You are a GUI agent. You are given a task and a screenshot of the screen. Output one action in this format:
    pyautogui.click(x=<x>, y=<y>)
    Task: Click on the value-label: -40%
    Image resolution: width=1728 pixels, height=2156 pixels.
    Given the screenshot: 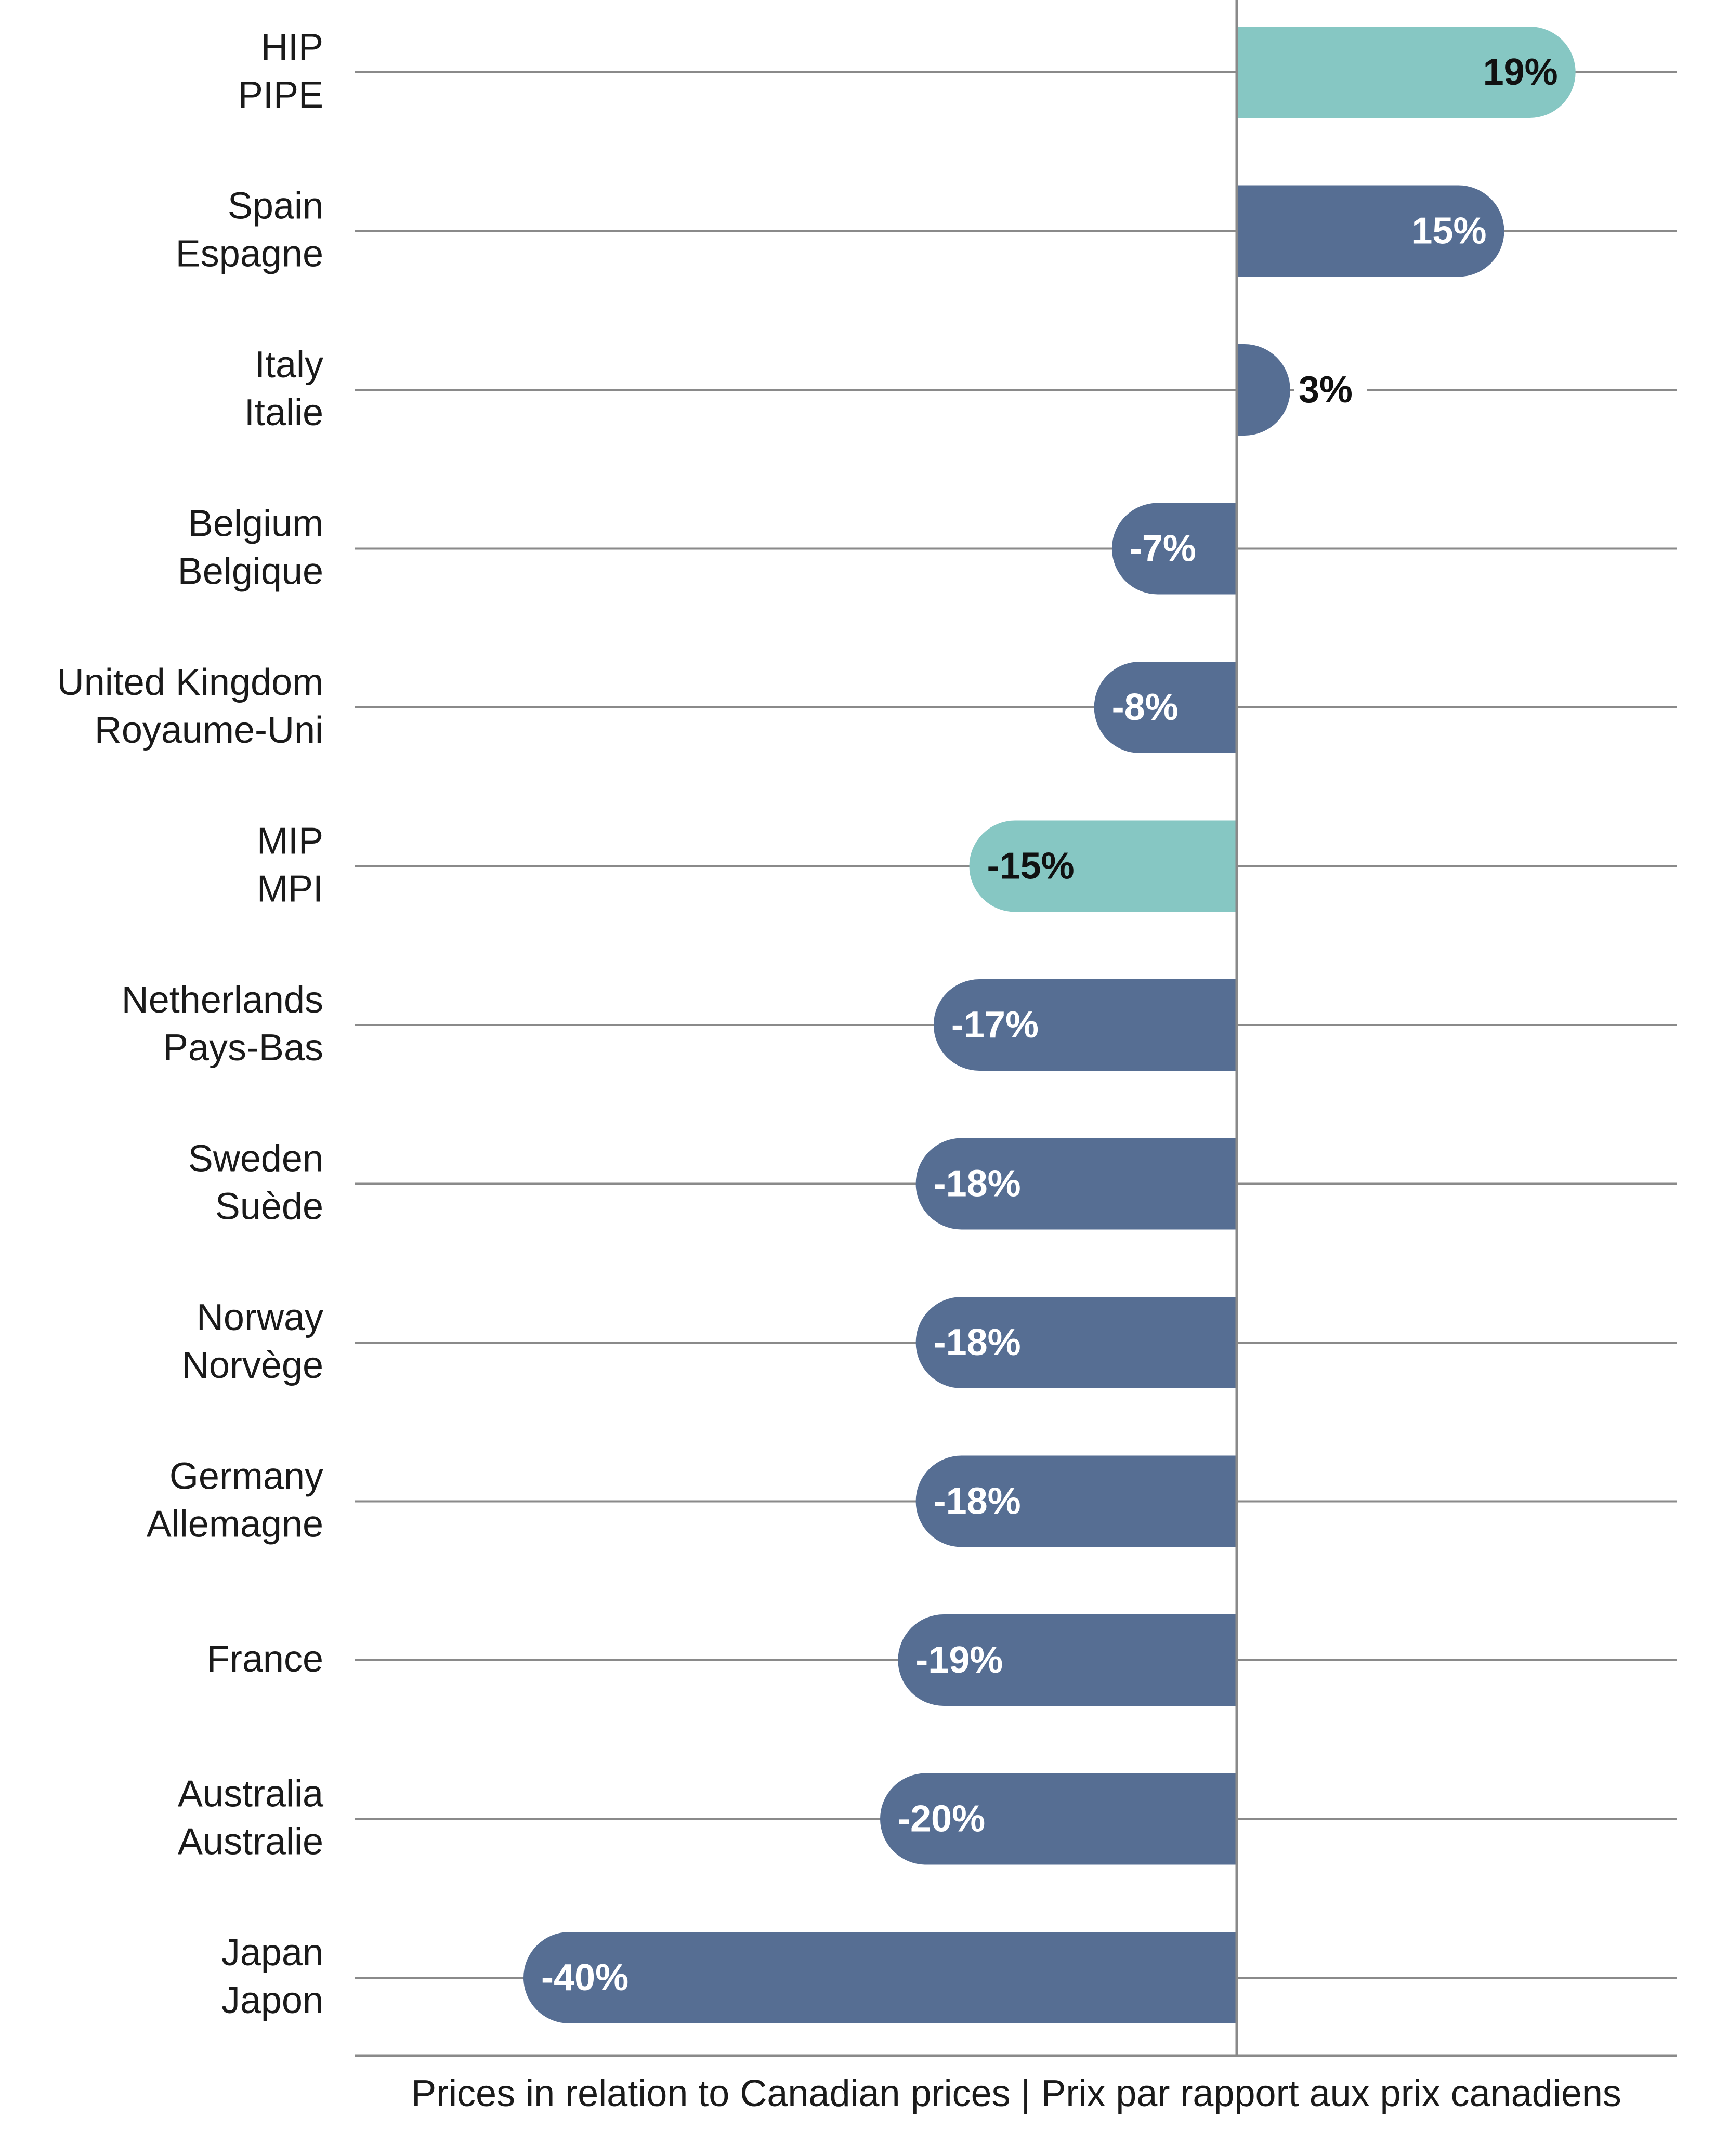 What is the action you would take?
    pyautogui.click(x=585, y=1978)
    